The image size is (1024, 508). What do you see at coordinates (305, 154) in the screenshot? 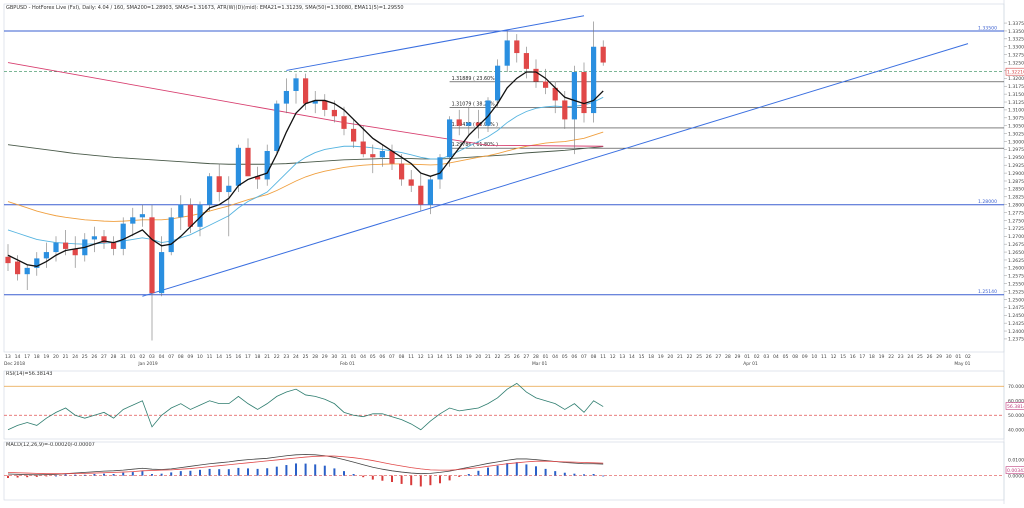
I see `ma-dark-line` at bounding box center [305, 154].